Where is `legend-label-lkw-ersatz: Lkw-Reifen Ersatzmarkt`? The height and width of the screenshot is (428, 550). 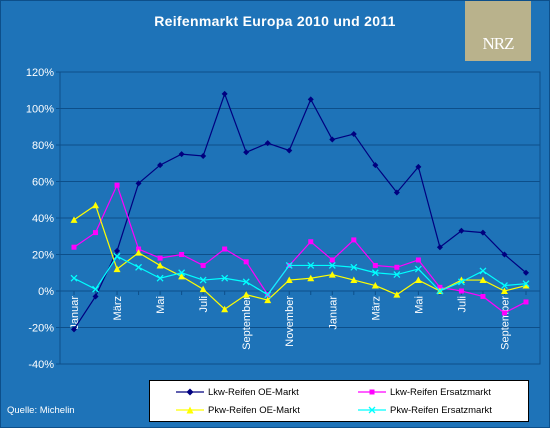
legend-label-lkw-ersatz: Lkw-Reifen Ersatzmarkt is located at coordinates (440, 392).